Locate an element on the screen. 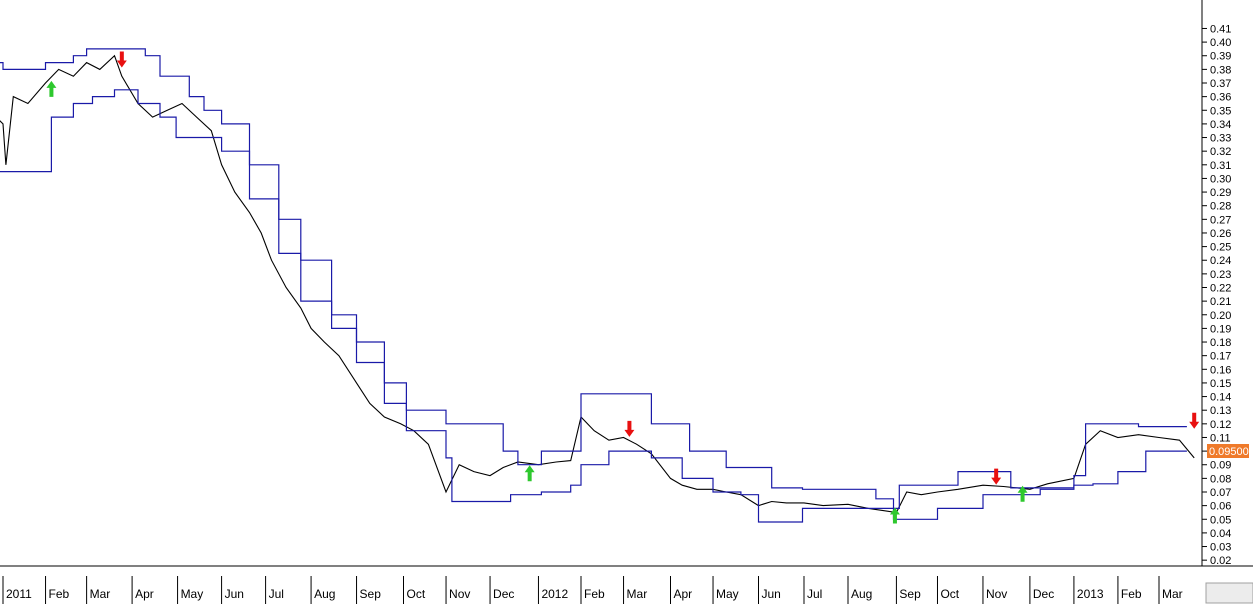 The image size is (1253, 604). y-tick-label: 0.40 is located at coordinates (1220, 43).